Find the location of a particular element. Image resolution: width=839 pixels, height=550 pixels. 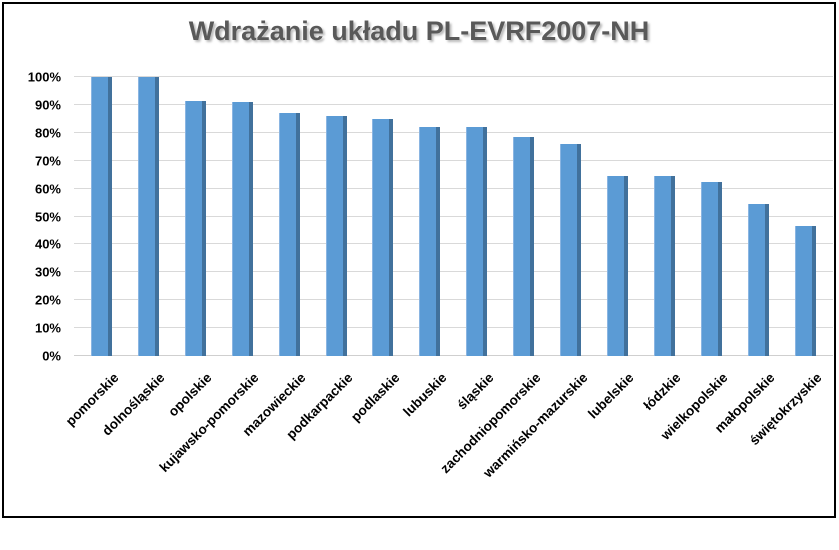

x-category-label: kujawsko-pomorskie is located at coordinates (171, 460).